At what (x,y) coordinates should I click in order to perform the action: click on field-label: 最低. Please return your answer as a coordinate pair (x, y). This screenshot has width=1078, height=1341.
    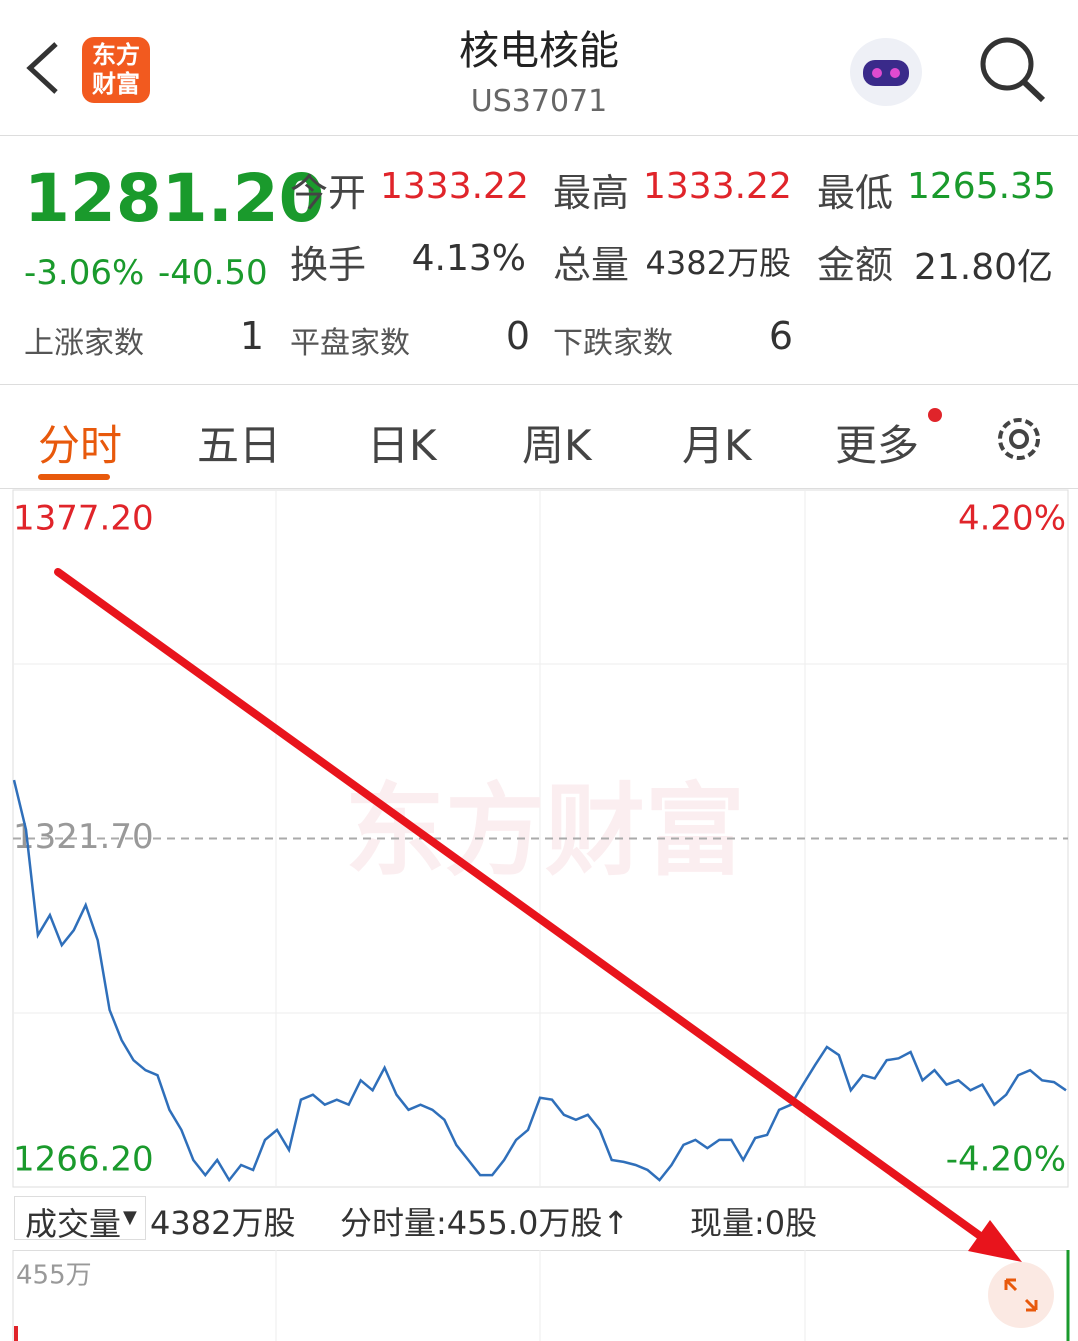
    Looking at the image, I should click on (855, 193).